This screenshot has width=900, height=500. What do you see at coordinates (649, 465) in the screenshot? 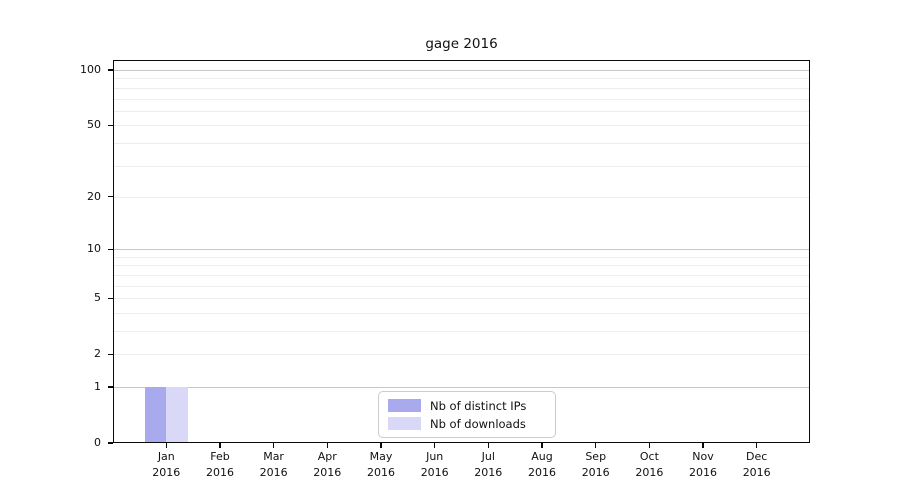
I see `x-tick-label: Oct 2016` at bounding box center [649, 465].